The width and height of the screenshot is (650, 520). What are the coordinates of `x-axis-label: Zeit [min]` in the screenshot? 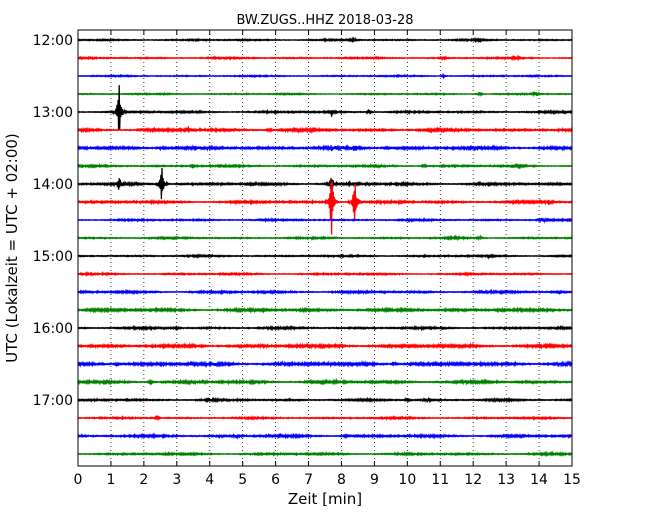 It's located at (325, 499).